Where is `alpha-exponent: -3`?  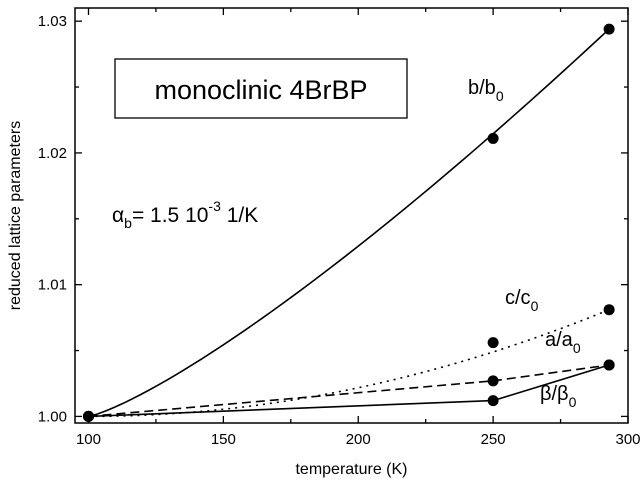
alpha-exponent: -3 is located at coordinates (214, 206).